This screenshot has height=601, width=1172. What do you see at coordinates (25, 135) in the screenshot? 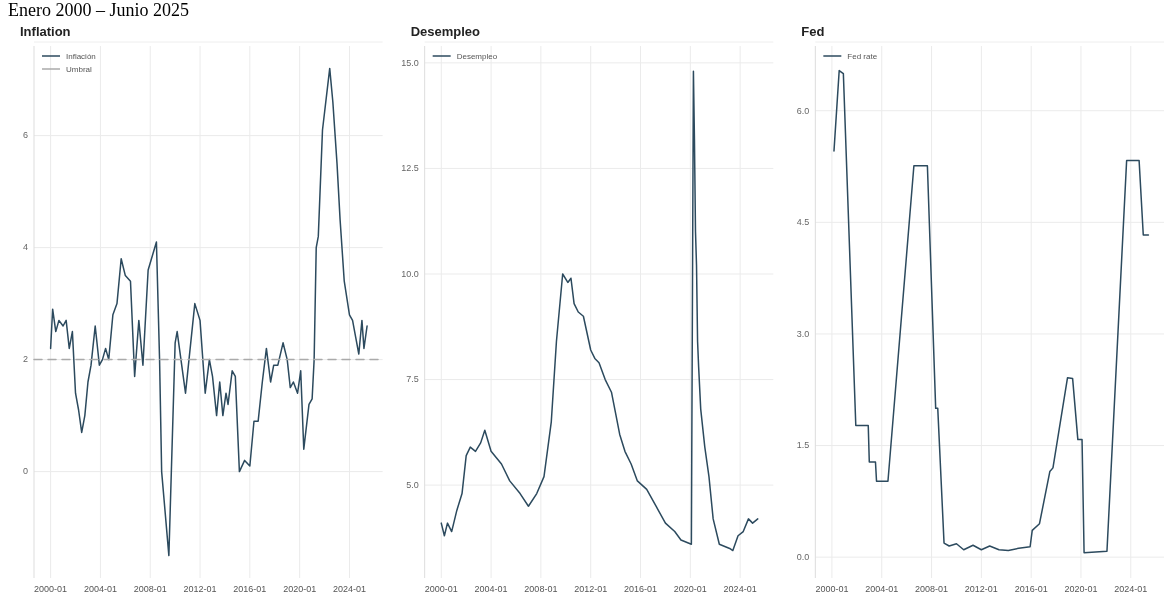
I see `y-tick-label: 6` at bounding box center [25, 135].